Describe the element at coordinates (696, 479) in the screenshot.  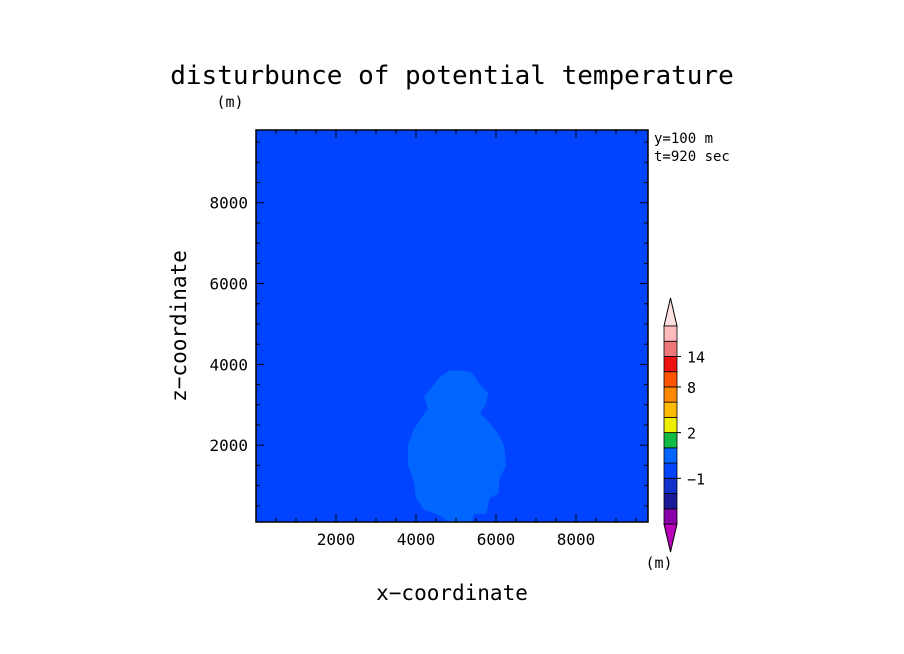
I see `colorbar-tick-label: −1` at that location.